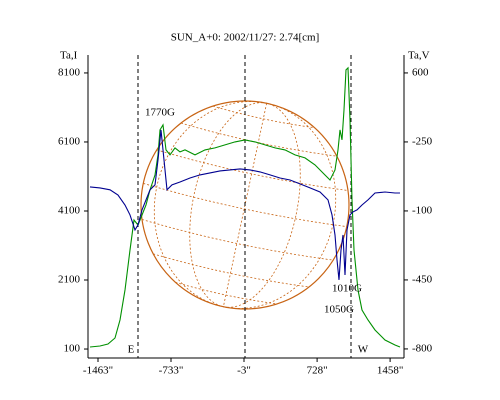  I want to click on x-tick-label: 1458", so click(390, 371).